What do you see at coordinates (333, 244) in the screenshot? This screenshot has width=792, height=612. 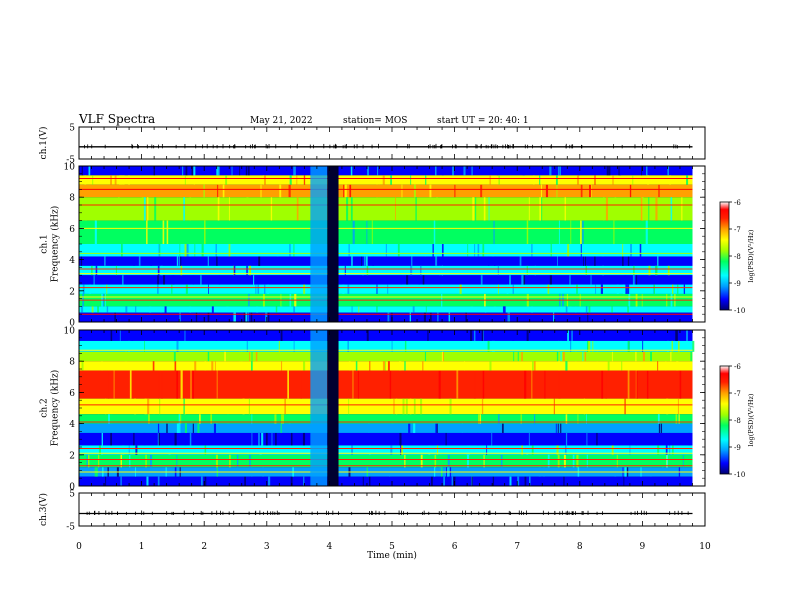 I see `gap-region` at bounding box center [333, 244].